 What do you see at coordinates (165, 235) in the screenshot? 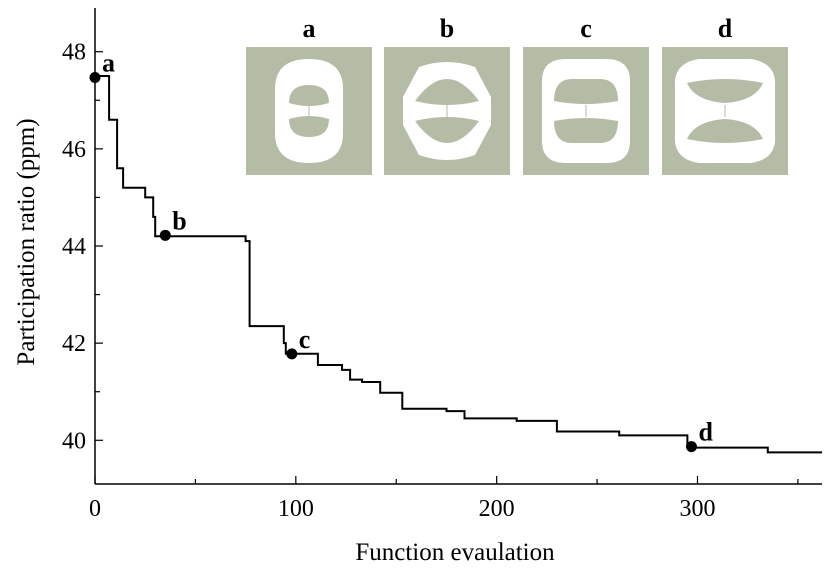
I see `marker-point-b` at bounding box center [165, 235].